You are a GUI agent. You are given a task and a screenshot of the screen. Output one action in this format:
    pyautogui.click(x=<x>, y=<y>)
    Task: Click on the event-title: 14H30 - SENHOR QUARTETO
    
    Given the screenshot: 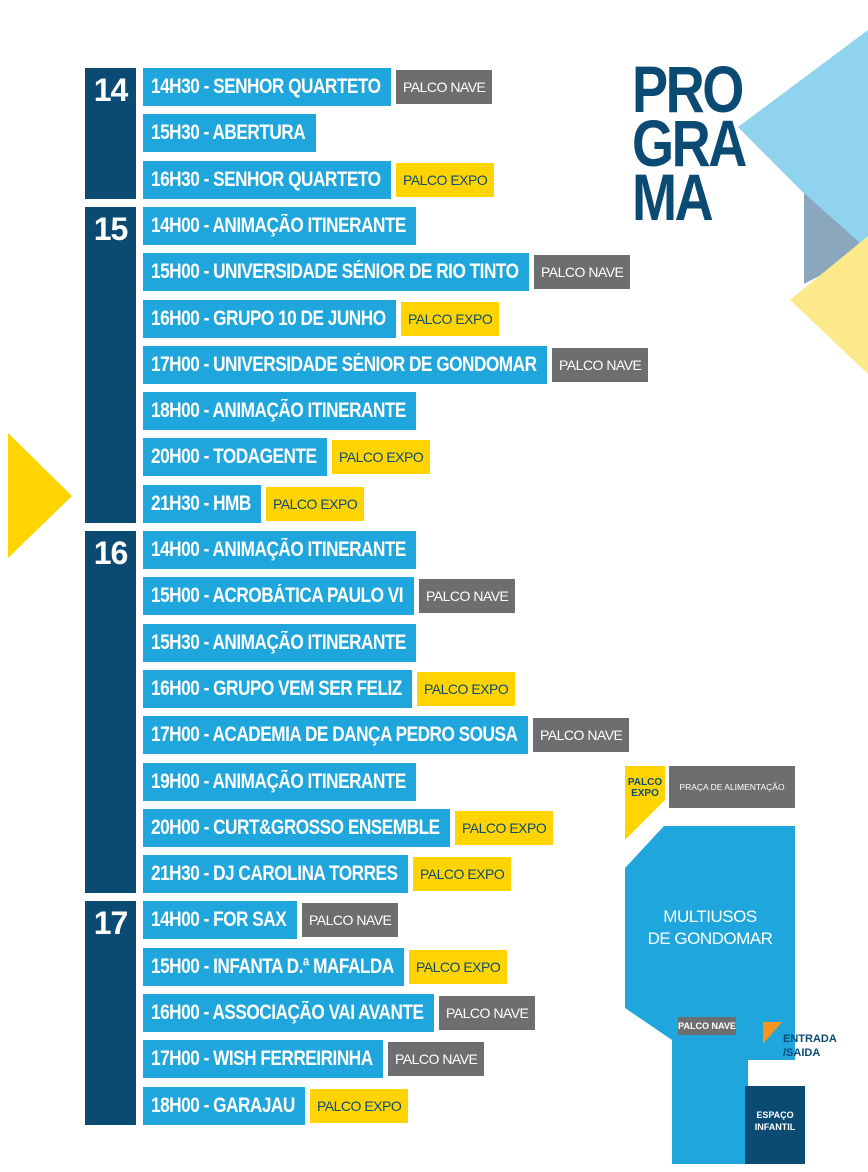 What is the action you would take?
    pyautogui.click(x=267, y=87)
    